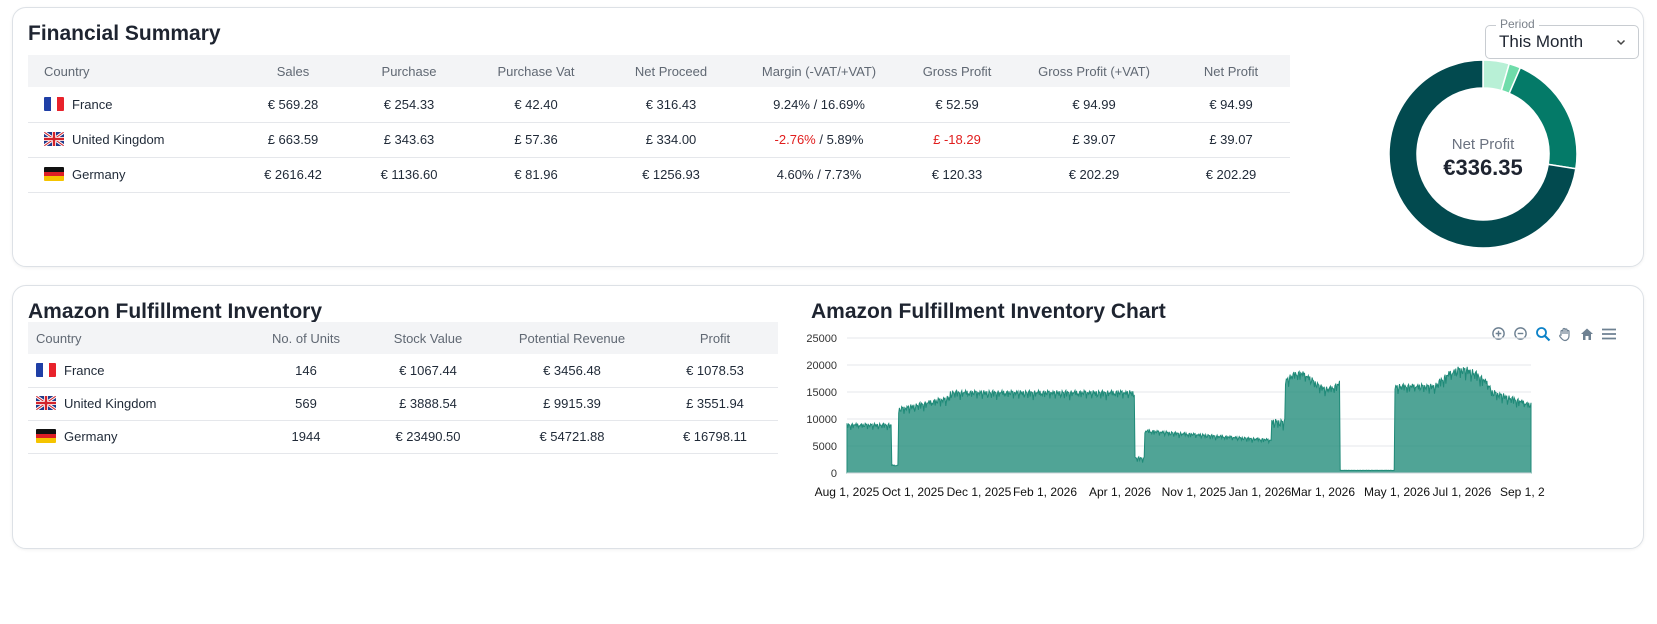 The width and height of the screenshot is (1657, 624). What do you see at coordinates (409, 140) in the screenshot?
I see `purchase-cell: £ 343.63` at bounding box center [409, 140].